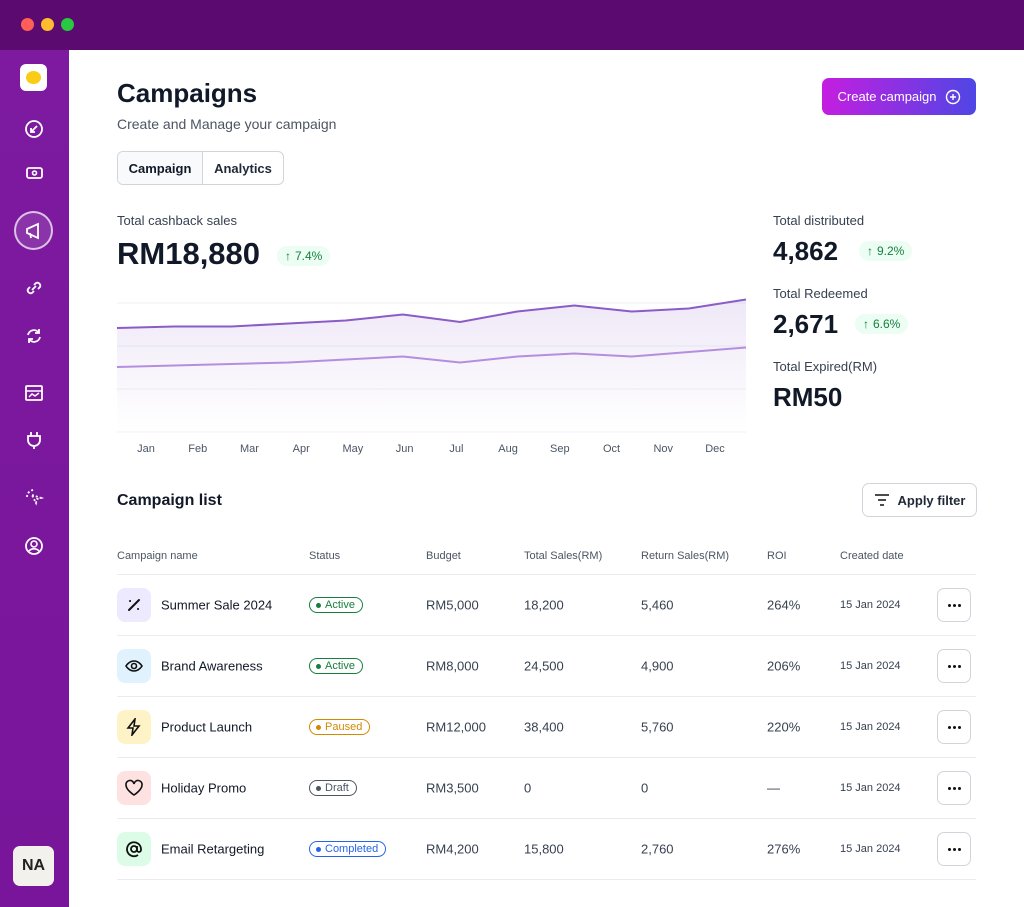 The image size is (1024, 907). I want to click on title-bar, so click(512, 25).